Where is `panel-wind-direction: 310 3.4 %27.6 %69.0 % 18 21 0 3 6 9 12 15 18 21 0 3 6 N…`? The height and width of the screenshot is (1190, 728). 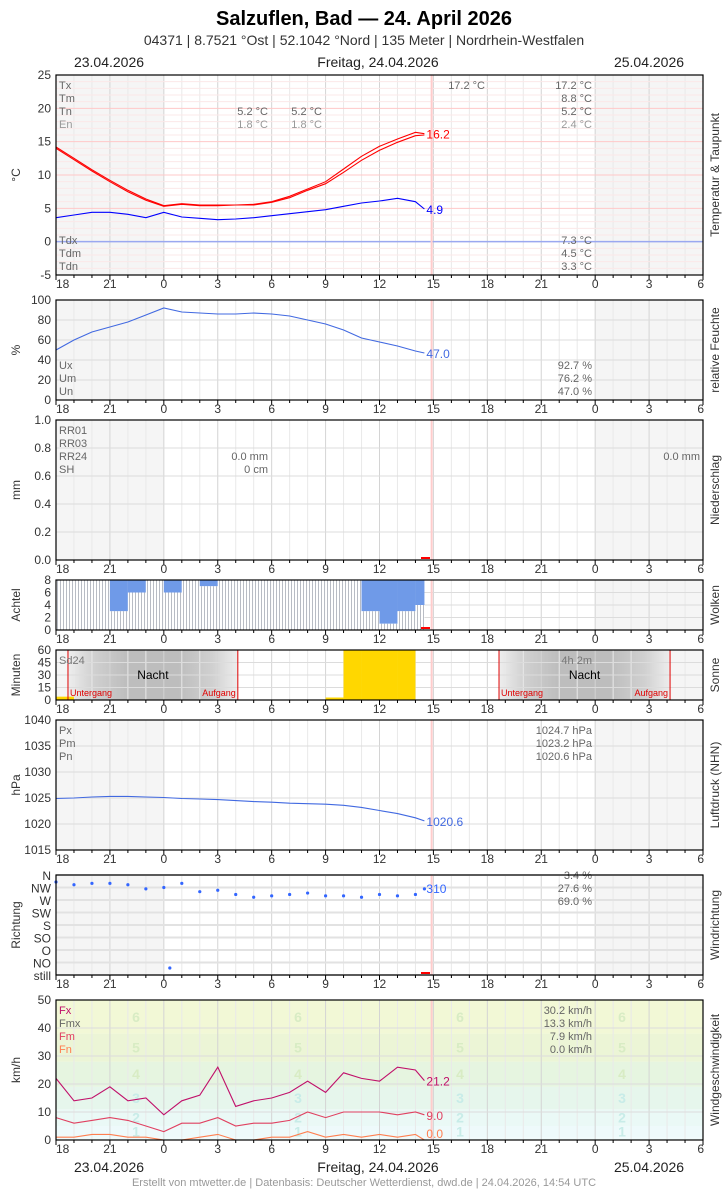
panel-wind-direction: 310 3.4 %27.6 %69.0 % 18 21 0 3 6 9 12 15 18 21 0 3 6 N… is located at coordinates (365, 930).